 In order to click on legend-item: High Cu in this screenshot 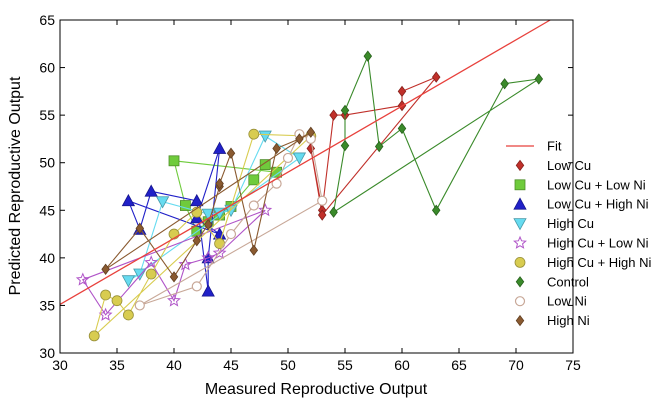, I will do `click(553, 223)`.